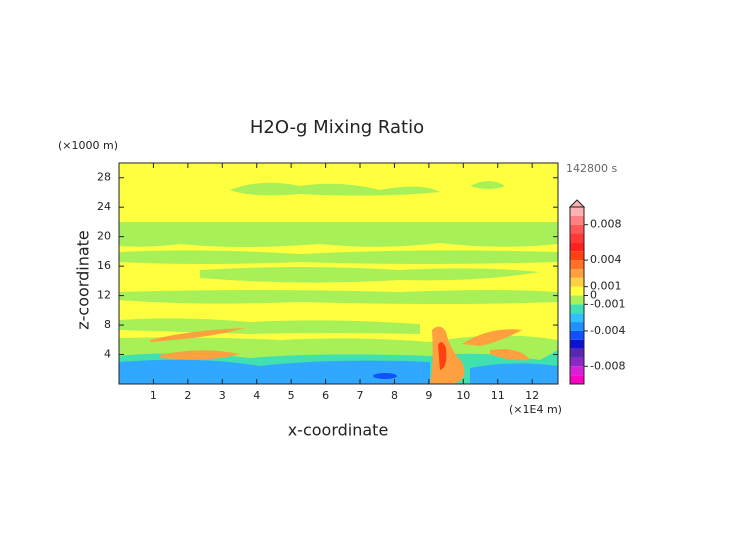 The width and height of the screenshot is (752, 536). Describe the element at coordinates (107, 324) in the screenshot. I see `y-tick-label: 8` at that location.